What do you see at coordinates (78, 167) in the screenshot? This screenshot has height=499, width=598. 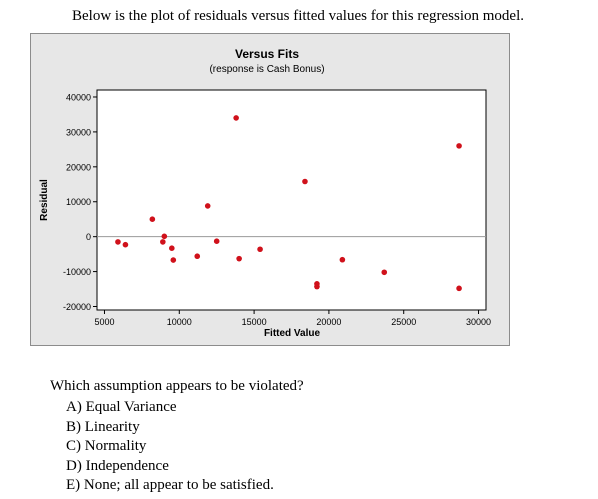 I see `y-tick-label: 20000` at bounding box center [78, 167].